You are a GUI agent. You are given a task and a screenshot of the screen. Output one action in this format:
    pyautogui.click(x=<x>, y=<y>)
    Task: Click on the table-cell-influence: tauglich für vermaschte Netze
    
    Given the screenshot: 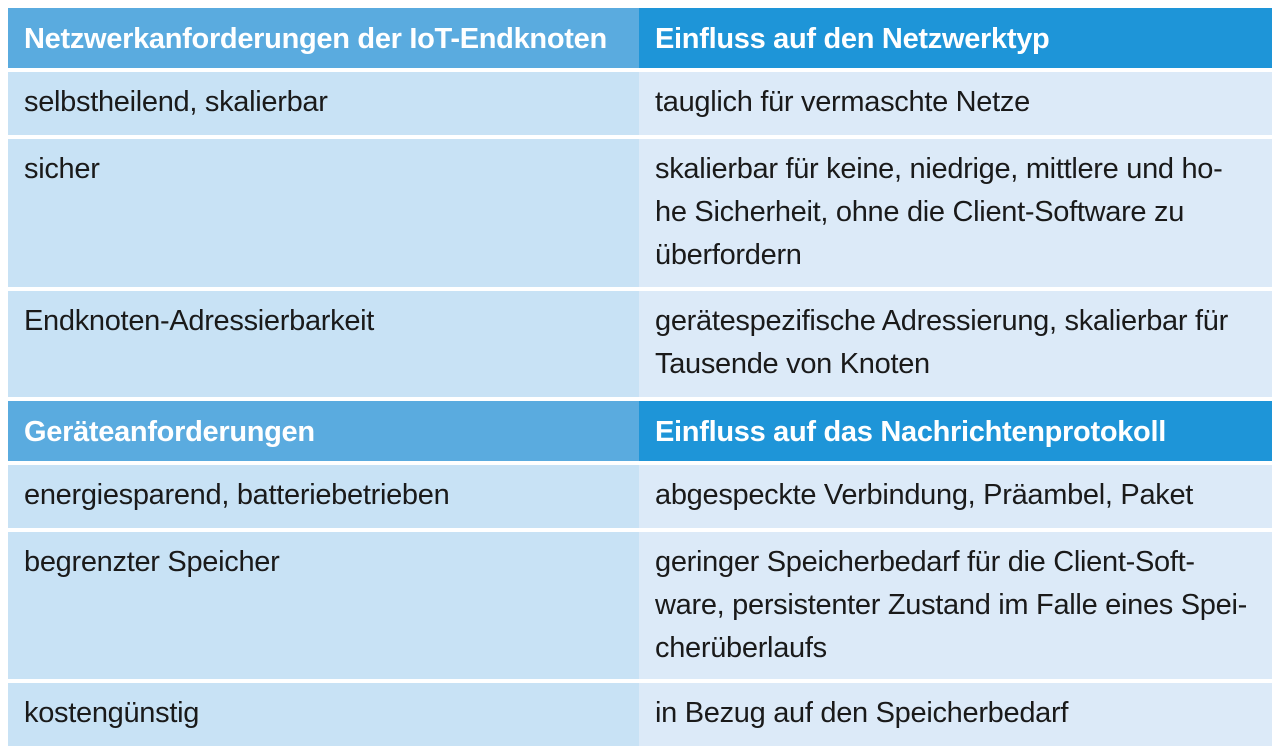 What is the action you would take?
    pyautogui.click(x=955, y=103)
    